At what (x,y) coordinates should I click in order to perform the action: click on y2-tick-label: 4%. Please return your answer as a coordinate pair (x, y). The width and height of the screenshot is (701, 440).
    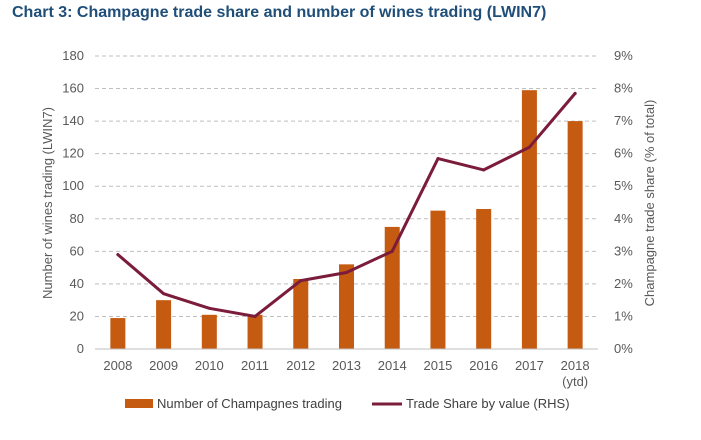
    Looking at the image, I should click on (623, 218).